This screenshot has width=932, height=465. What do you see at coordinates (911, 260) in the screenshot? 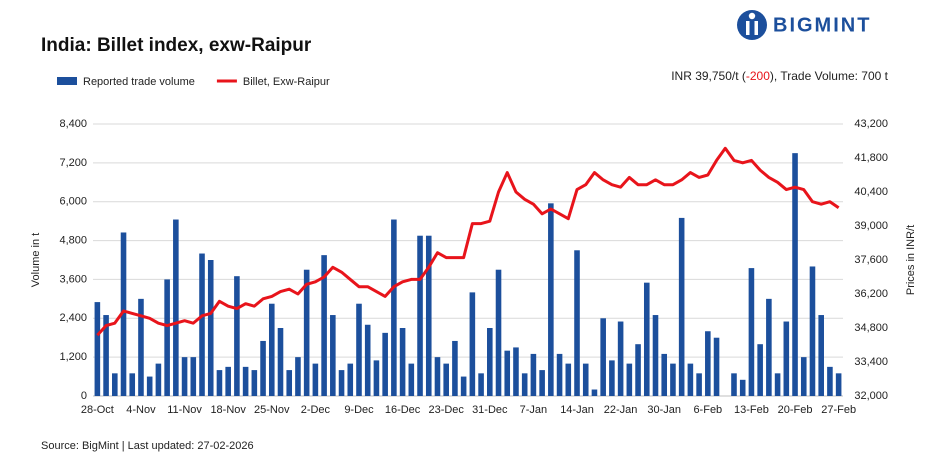
I see `y2-axis-title: Prices in INR/t` at bounding box center [911, 260].